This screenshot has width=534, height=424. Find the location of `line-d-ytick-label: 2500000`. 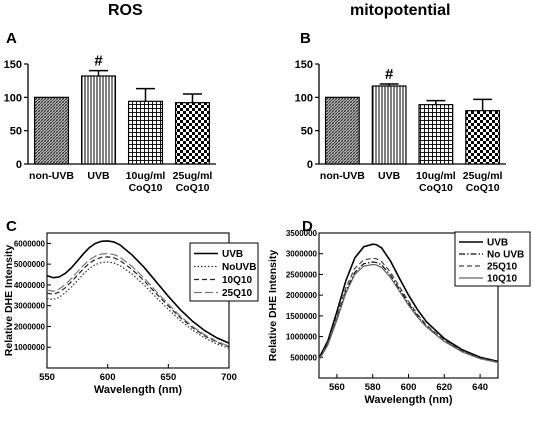

line-d-ytick-label: 2500000 is located at coordinates (302, 274).